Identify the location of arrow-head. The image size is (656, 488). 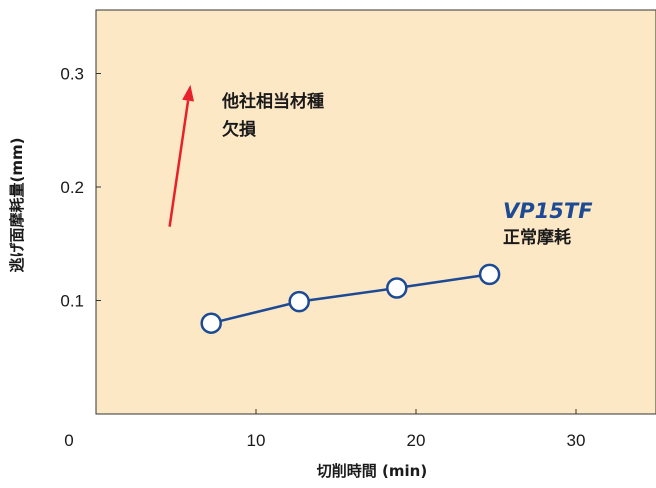
(188, 93).